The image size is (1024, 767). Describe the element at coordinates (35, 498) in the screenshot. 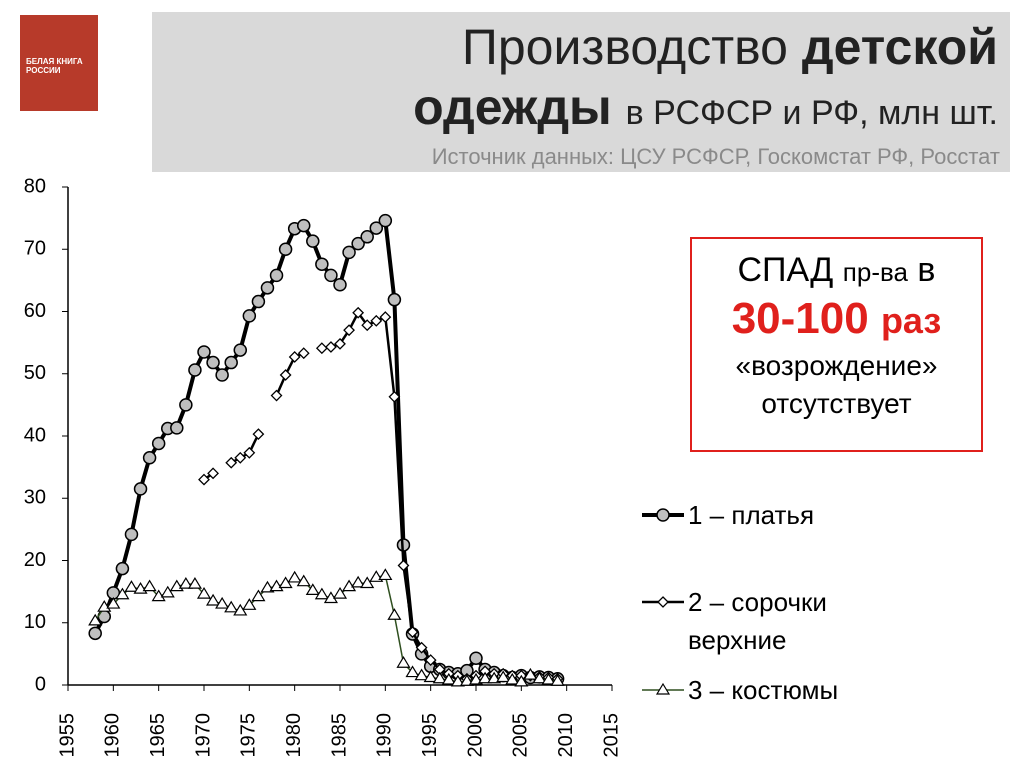

I see `y-tick-label: 30` at that location.